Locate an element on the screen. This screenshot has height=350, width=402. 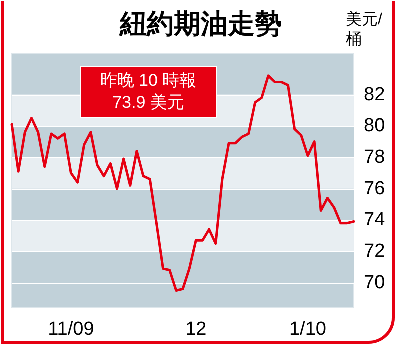
y-tick-label: 76 is located at coordinates (375, 189).